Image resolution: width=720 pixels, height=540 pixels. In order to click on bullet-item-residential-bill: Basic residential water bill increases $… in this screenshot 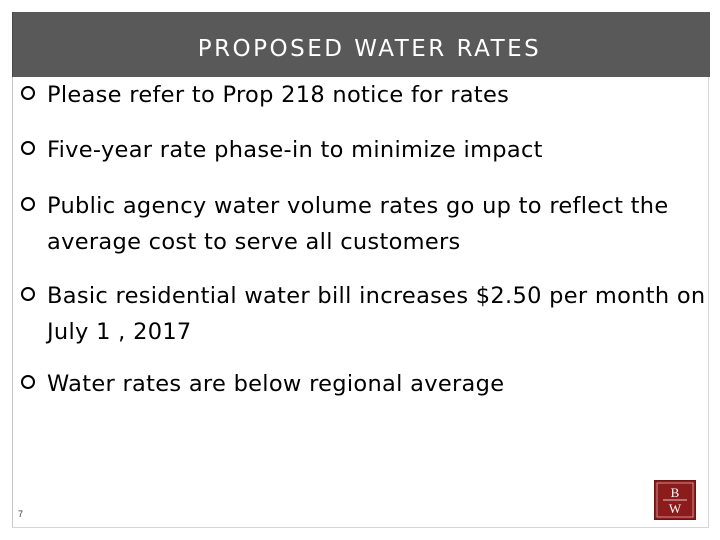, I will do `click(364, 314)`.